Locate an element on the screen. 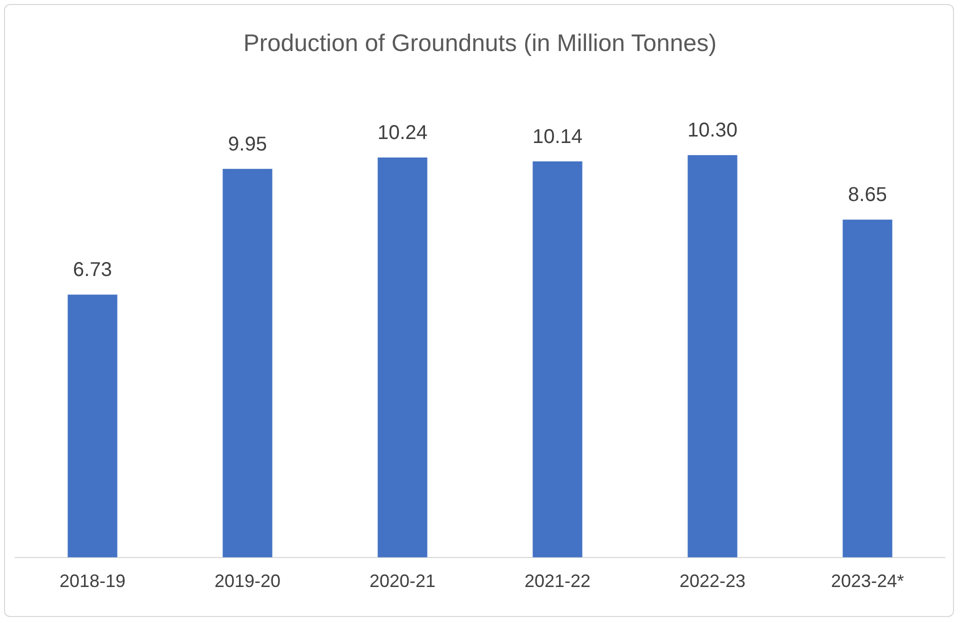 Image resolution: width=960 pixels, height=623 pixels. data-label: 10.24 is located at coordinates (402, 133).